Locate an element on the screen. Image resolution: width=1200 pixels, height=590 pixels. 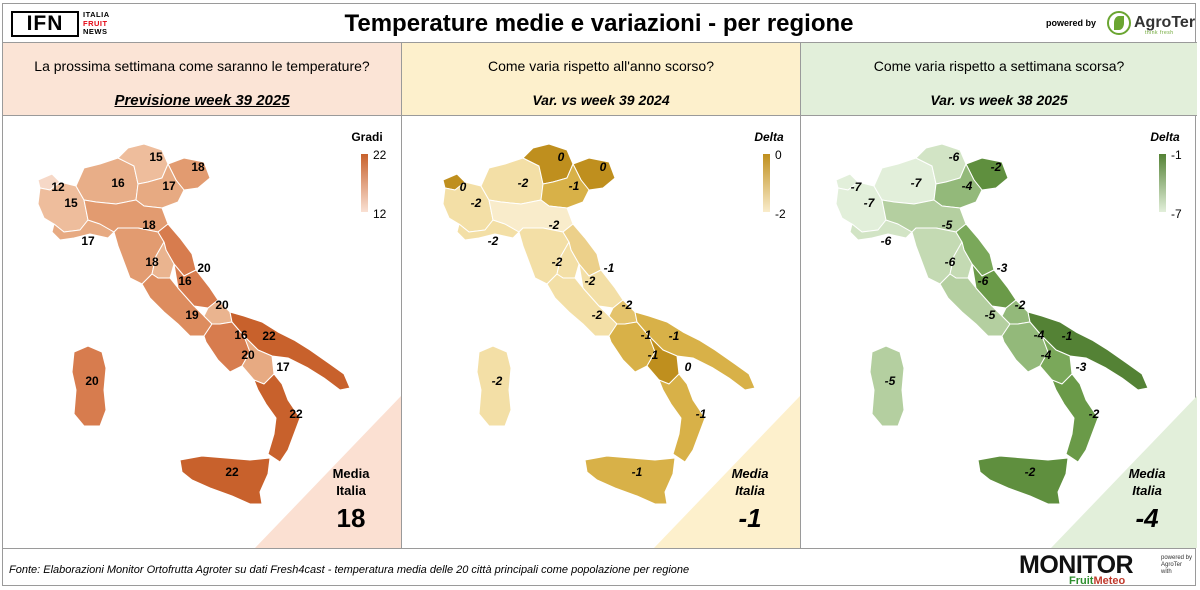
monitor-side-credits: powered by AgroTer with is located at coordinates (1176, 565).